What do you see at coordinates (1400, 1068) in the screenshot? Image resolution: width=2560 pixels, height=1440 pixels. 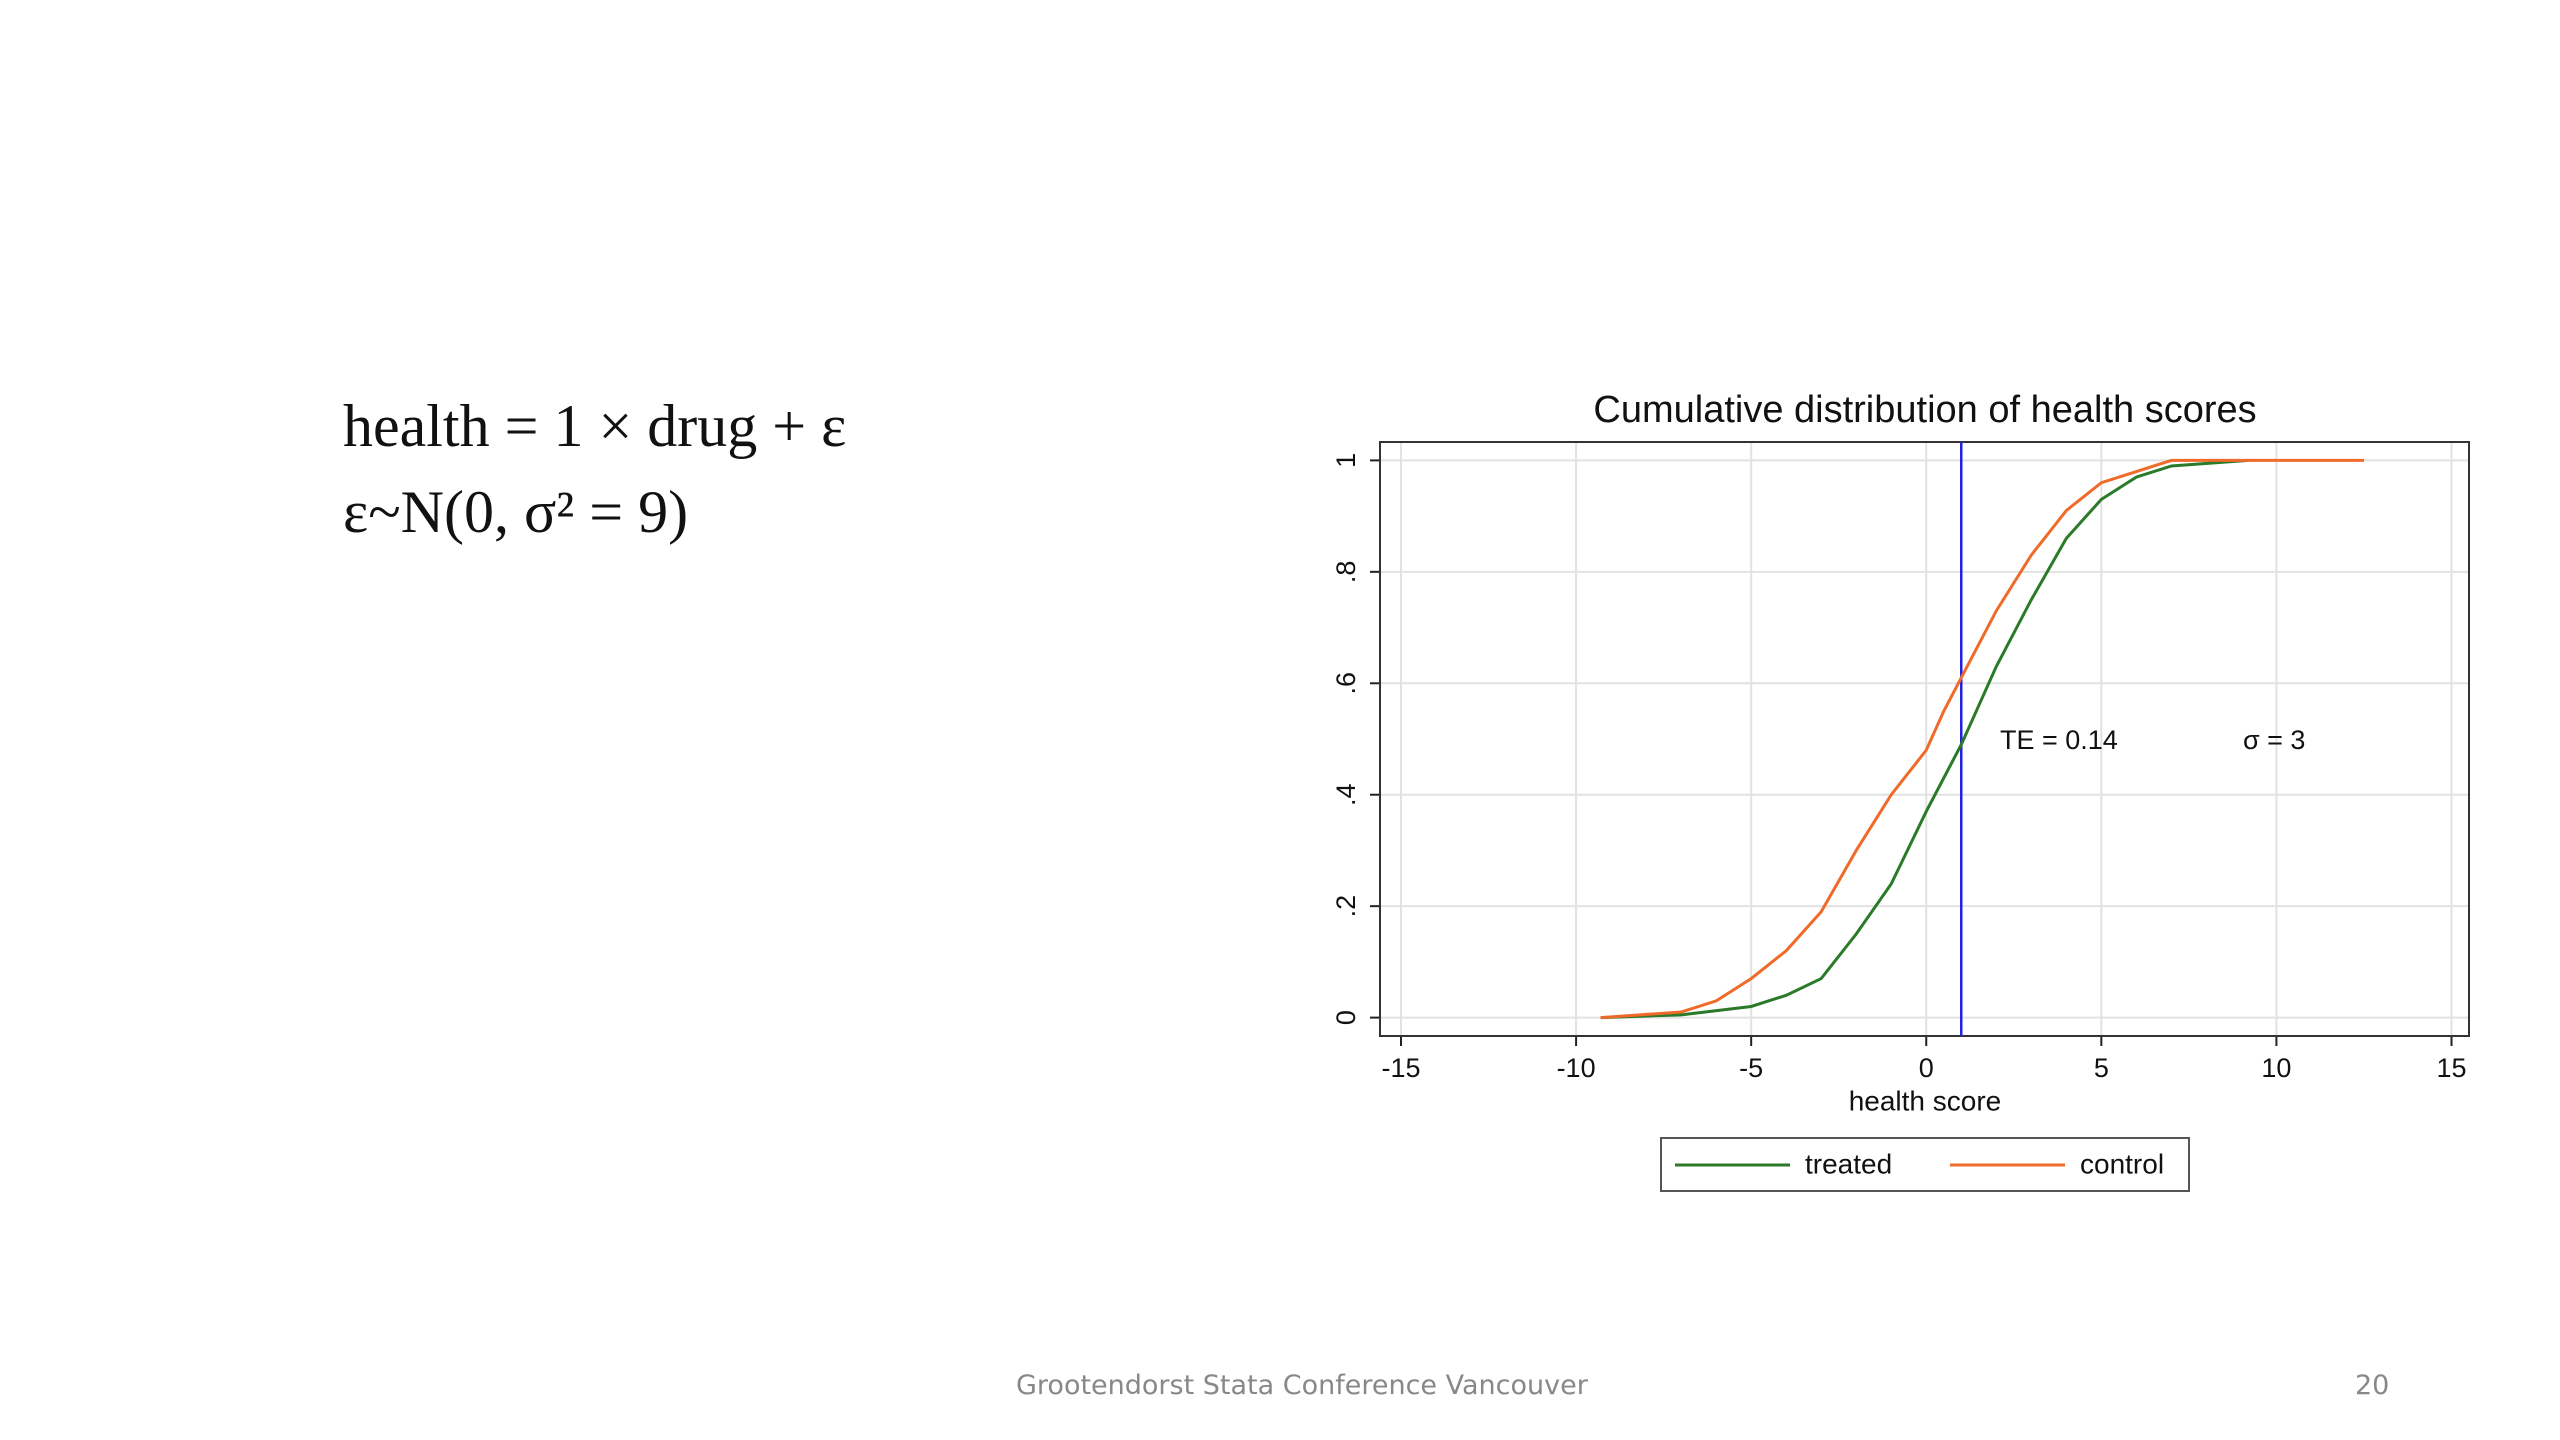 I see `x-tick-label: -15` at bounding box center [1400, 1068].